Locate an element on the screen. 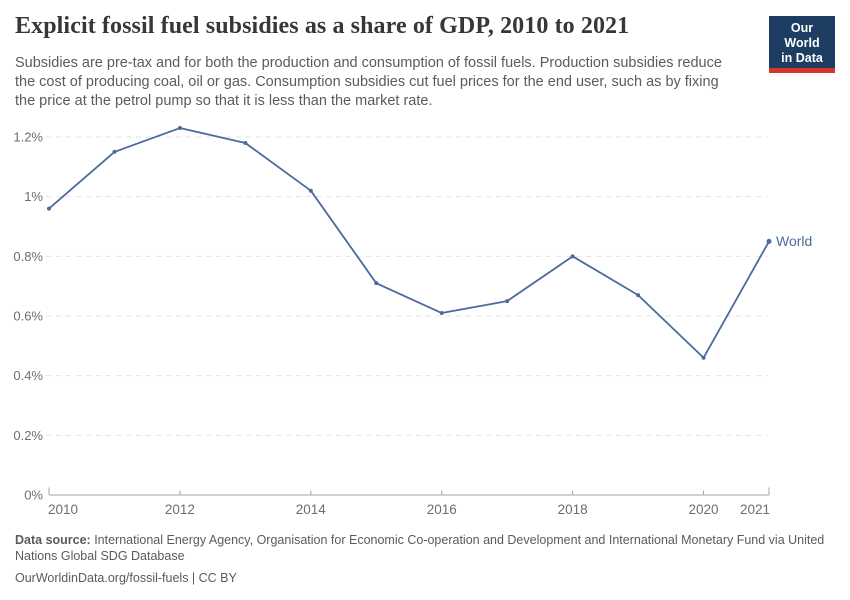 The image size is (850, 600). data-source-label: Data source: is located at coordinates (53, 540).